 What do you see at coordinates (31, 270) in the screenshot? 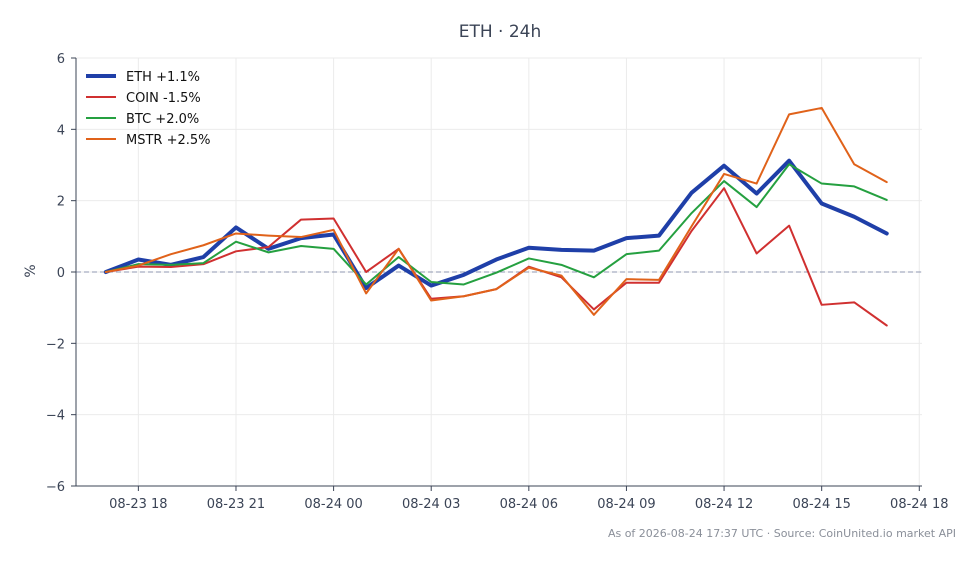
I see `y-axis-label: %` at bounding box center [31, 270].